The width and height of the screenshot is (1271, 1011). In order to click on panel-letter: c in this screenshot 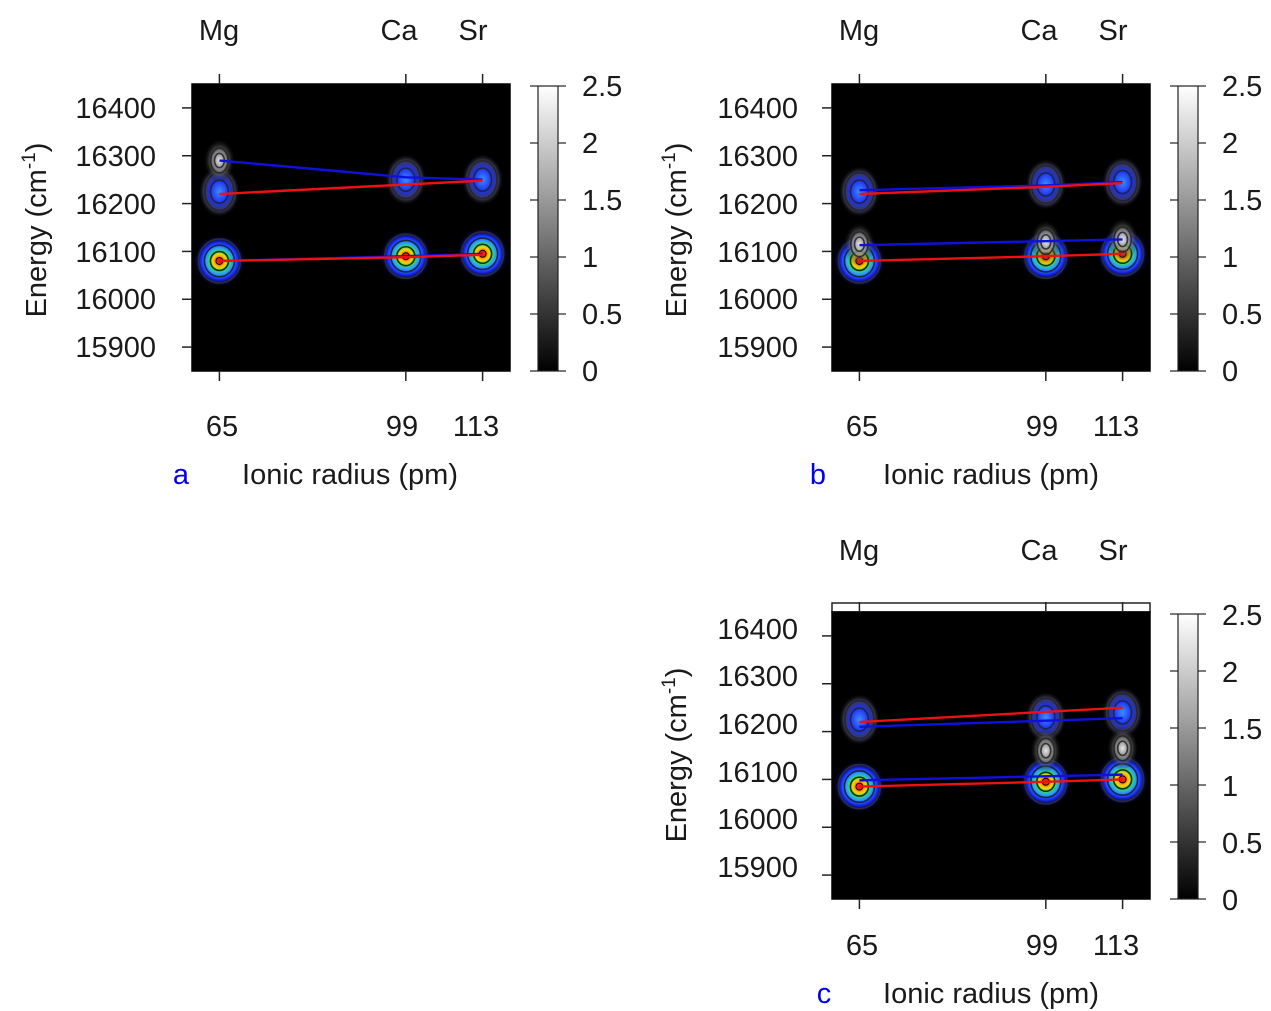, I will do `click(824, 994)`.